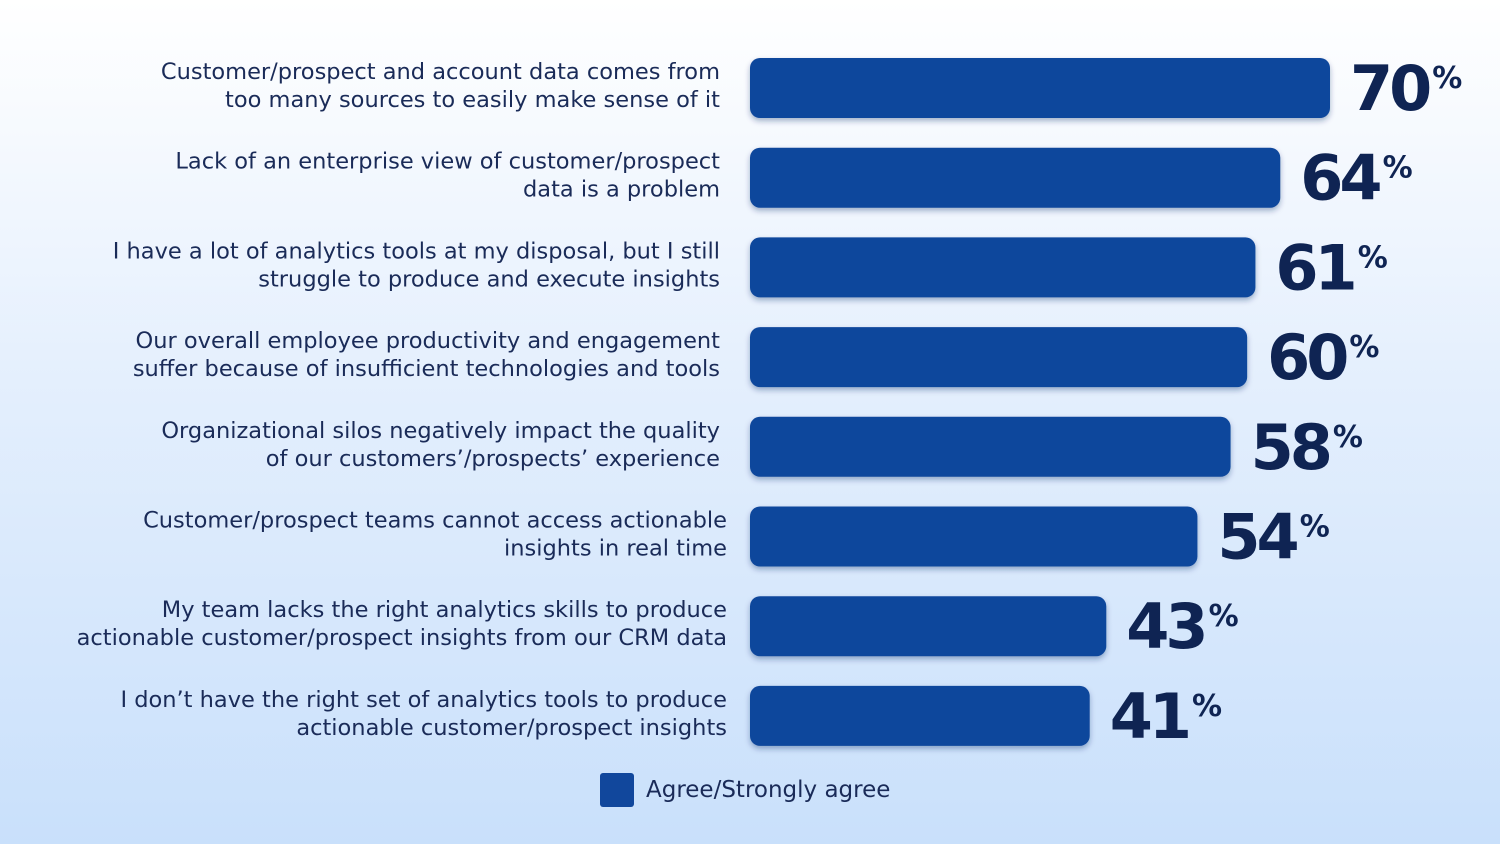 The image size is (1500, 844). I want to click on legend-label: Agree/Strongly agree, so click(768, 790).